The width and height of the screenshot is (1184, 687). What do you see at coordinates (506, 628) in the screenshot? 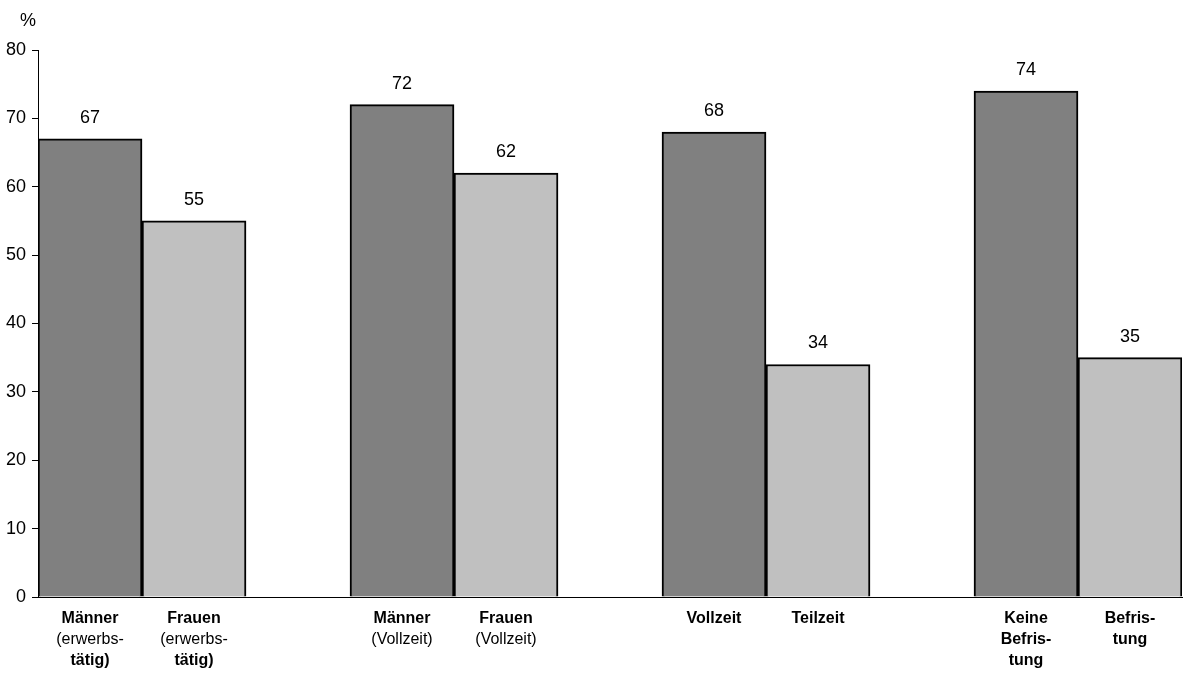
I see `x-tick-label: Frauen (Vollzeit)` at bounding box center [506, 628].